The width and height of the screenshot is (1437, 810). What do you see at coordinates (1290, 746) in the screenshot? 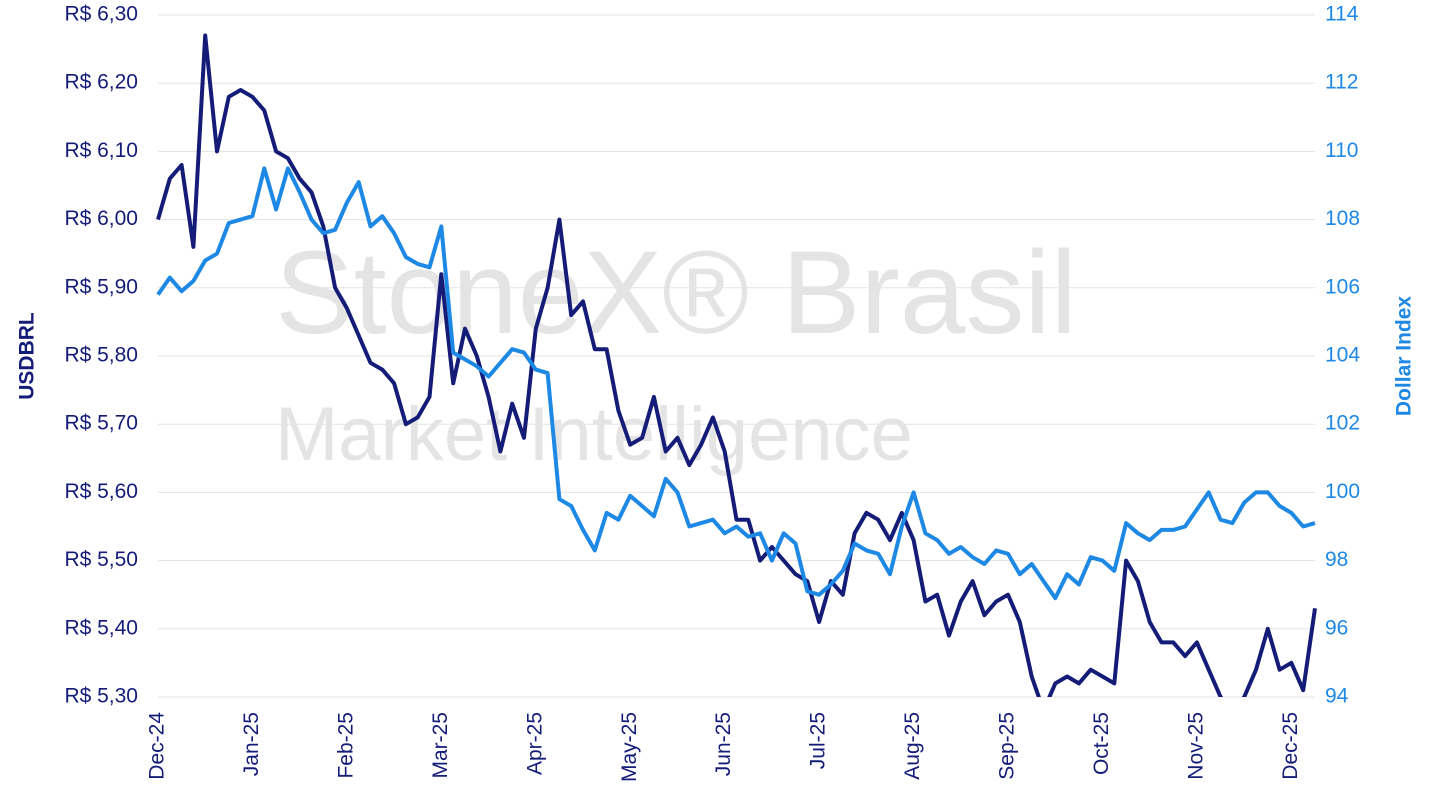
I see `x-tick-label: Dec-25` at bounding box center [1290, 746].